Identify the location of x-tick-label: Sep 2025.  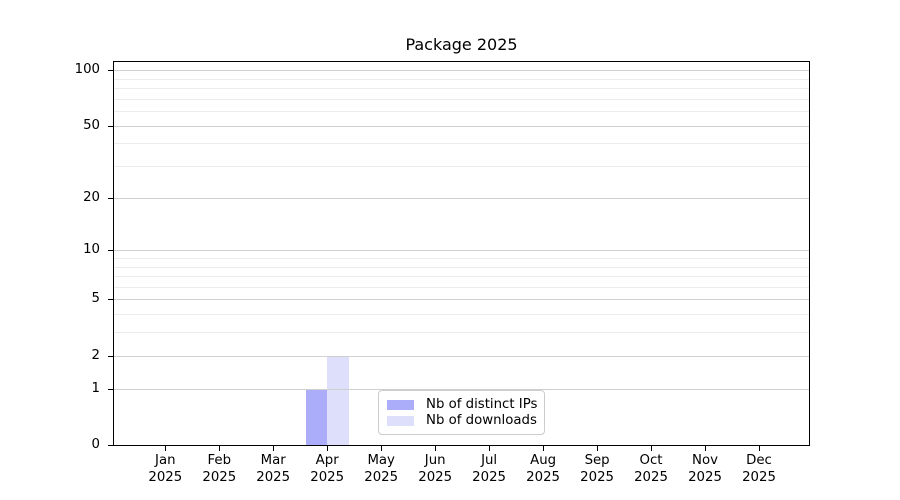
(597, 469).